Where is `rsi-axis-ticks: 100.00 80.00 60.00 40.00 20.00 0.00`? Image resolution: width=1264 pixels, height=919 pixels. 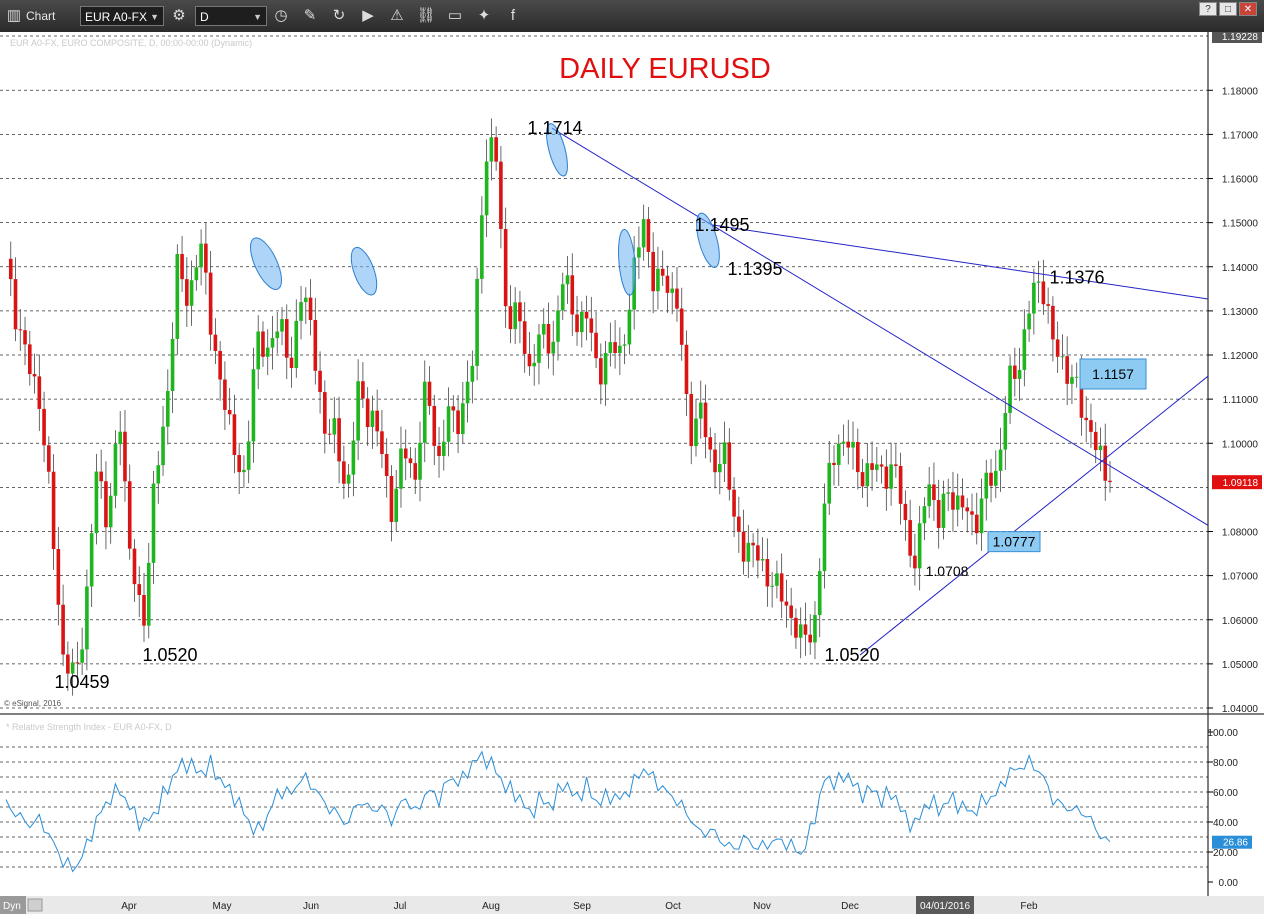
rsi-axis-ticks: 100.00 80.00 60.00 40.00 20.00 0.00 is located at coordinates (1222, 808).